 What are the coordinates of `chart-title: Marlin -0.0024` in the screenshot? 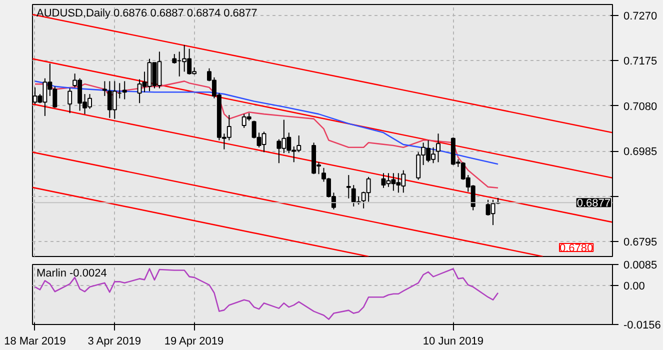 It's located at (71, 274).